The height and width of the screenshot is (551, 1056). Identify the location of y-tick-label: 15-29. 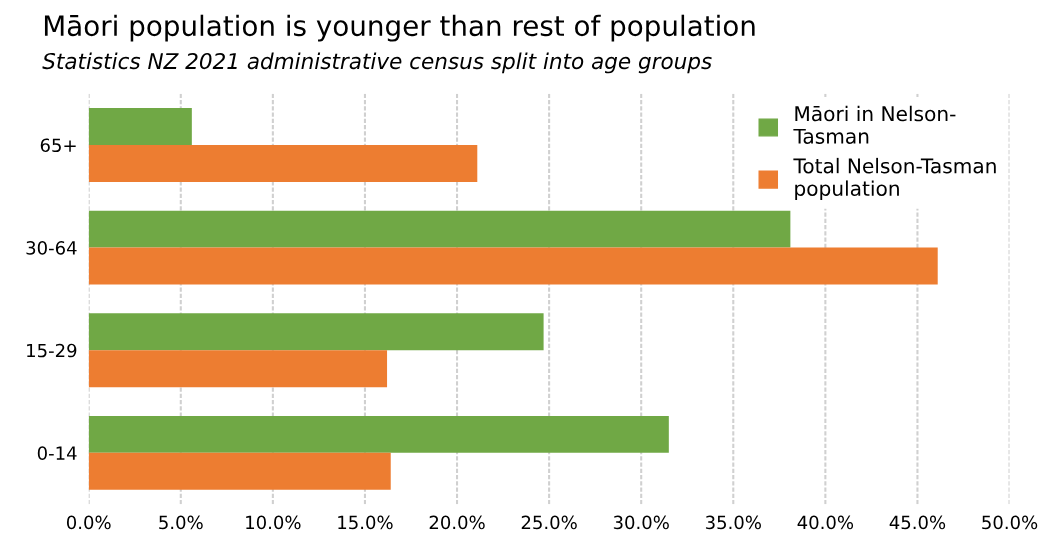
(52, 350).